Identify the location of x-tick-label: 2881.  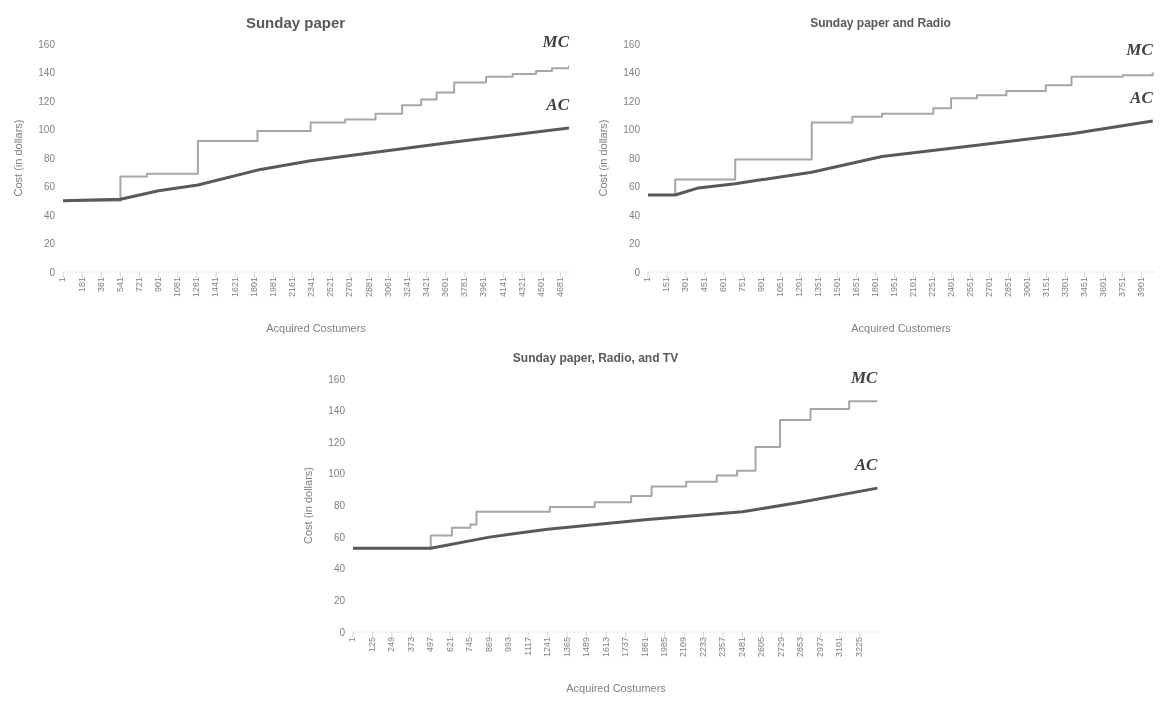
(368, 287).